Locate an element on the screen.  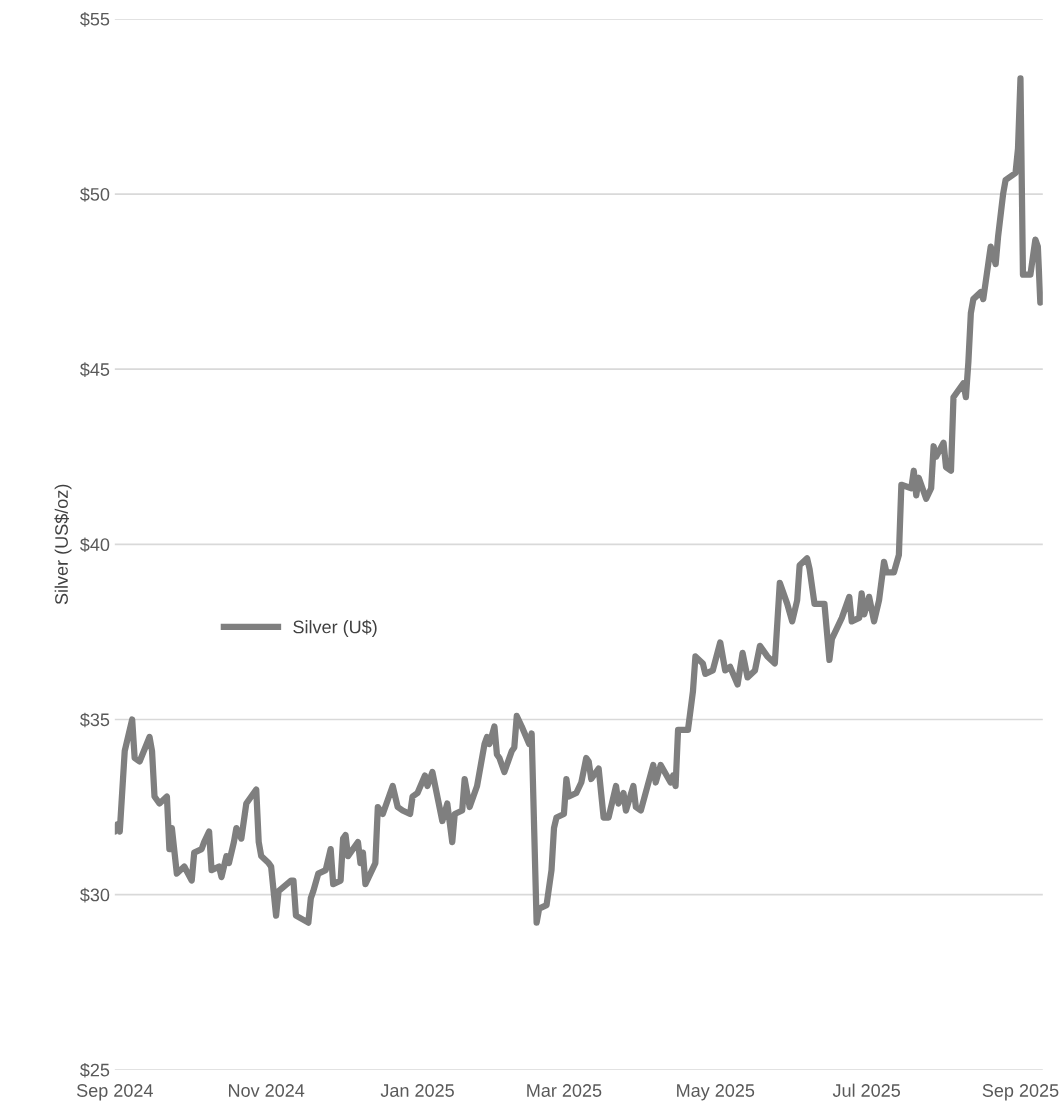
y-tick-label: $30 is located at coordinates (95, 895).